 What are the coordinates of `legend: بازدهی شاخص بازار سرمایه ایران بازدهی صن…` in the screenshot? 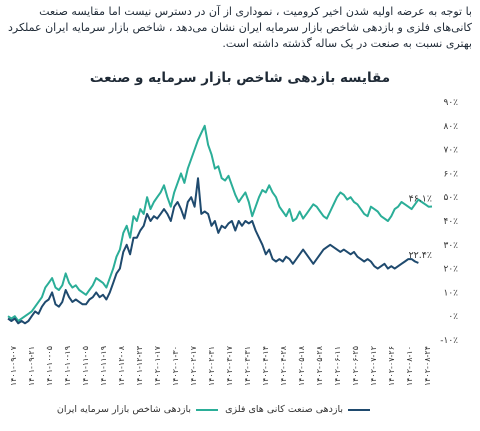 It's located at (240, 411).